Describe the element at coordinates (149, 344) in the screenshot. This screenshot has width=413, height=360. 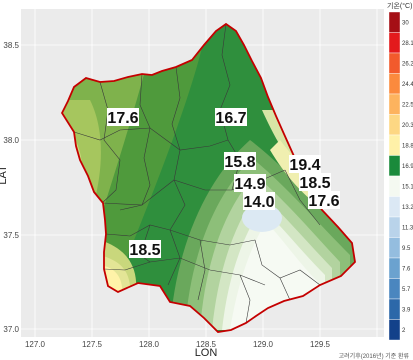
I see `svg-text: 128.0` at that location.